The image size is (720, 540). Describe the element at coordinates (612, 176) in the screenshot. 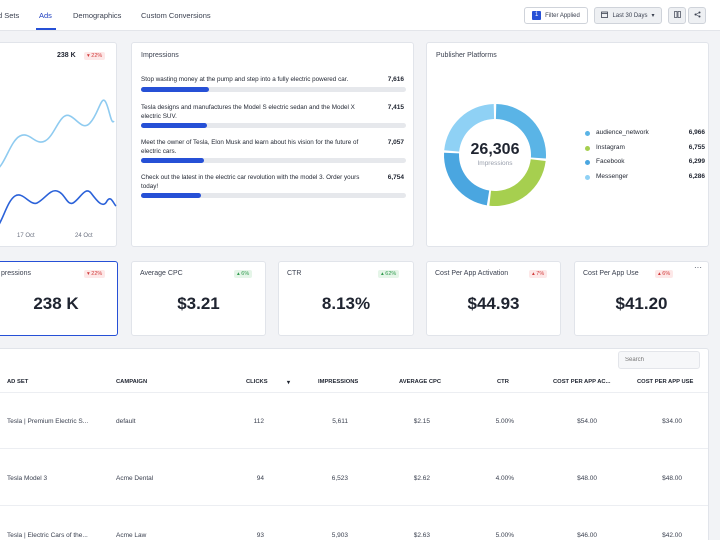

I see `legend-label: Messenger` at that location.